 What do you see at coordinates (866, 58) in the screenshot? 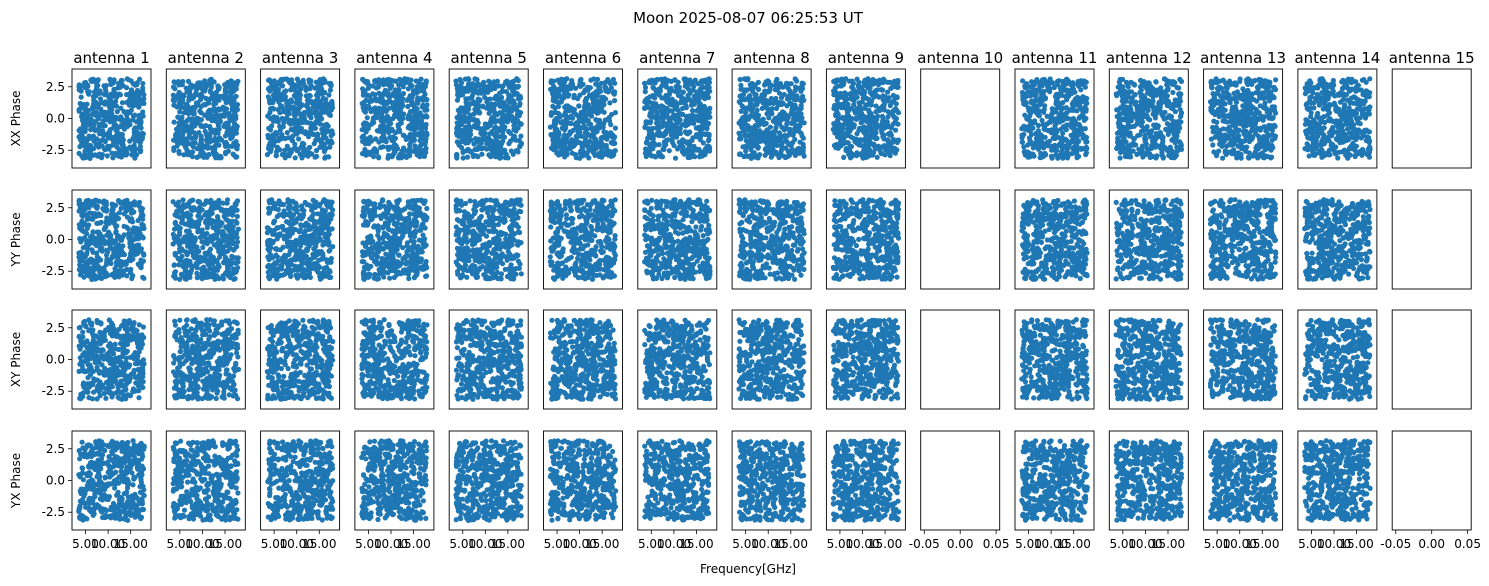
I see `subplot-title: antenna 9` at bounding box center [866, 58].